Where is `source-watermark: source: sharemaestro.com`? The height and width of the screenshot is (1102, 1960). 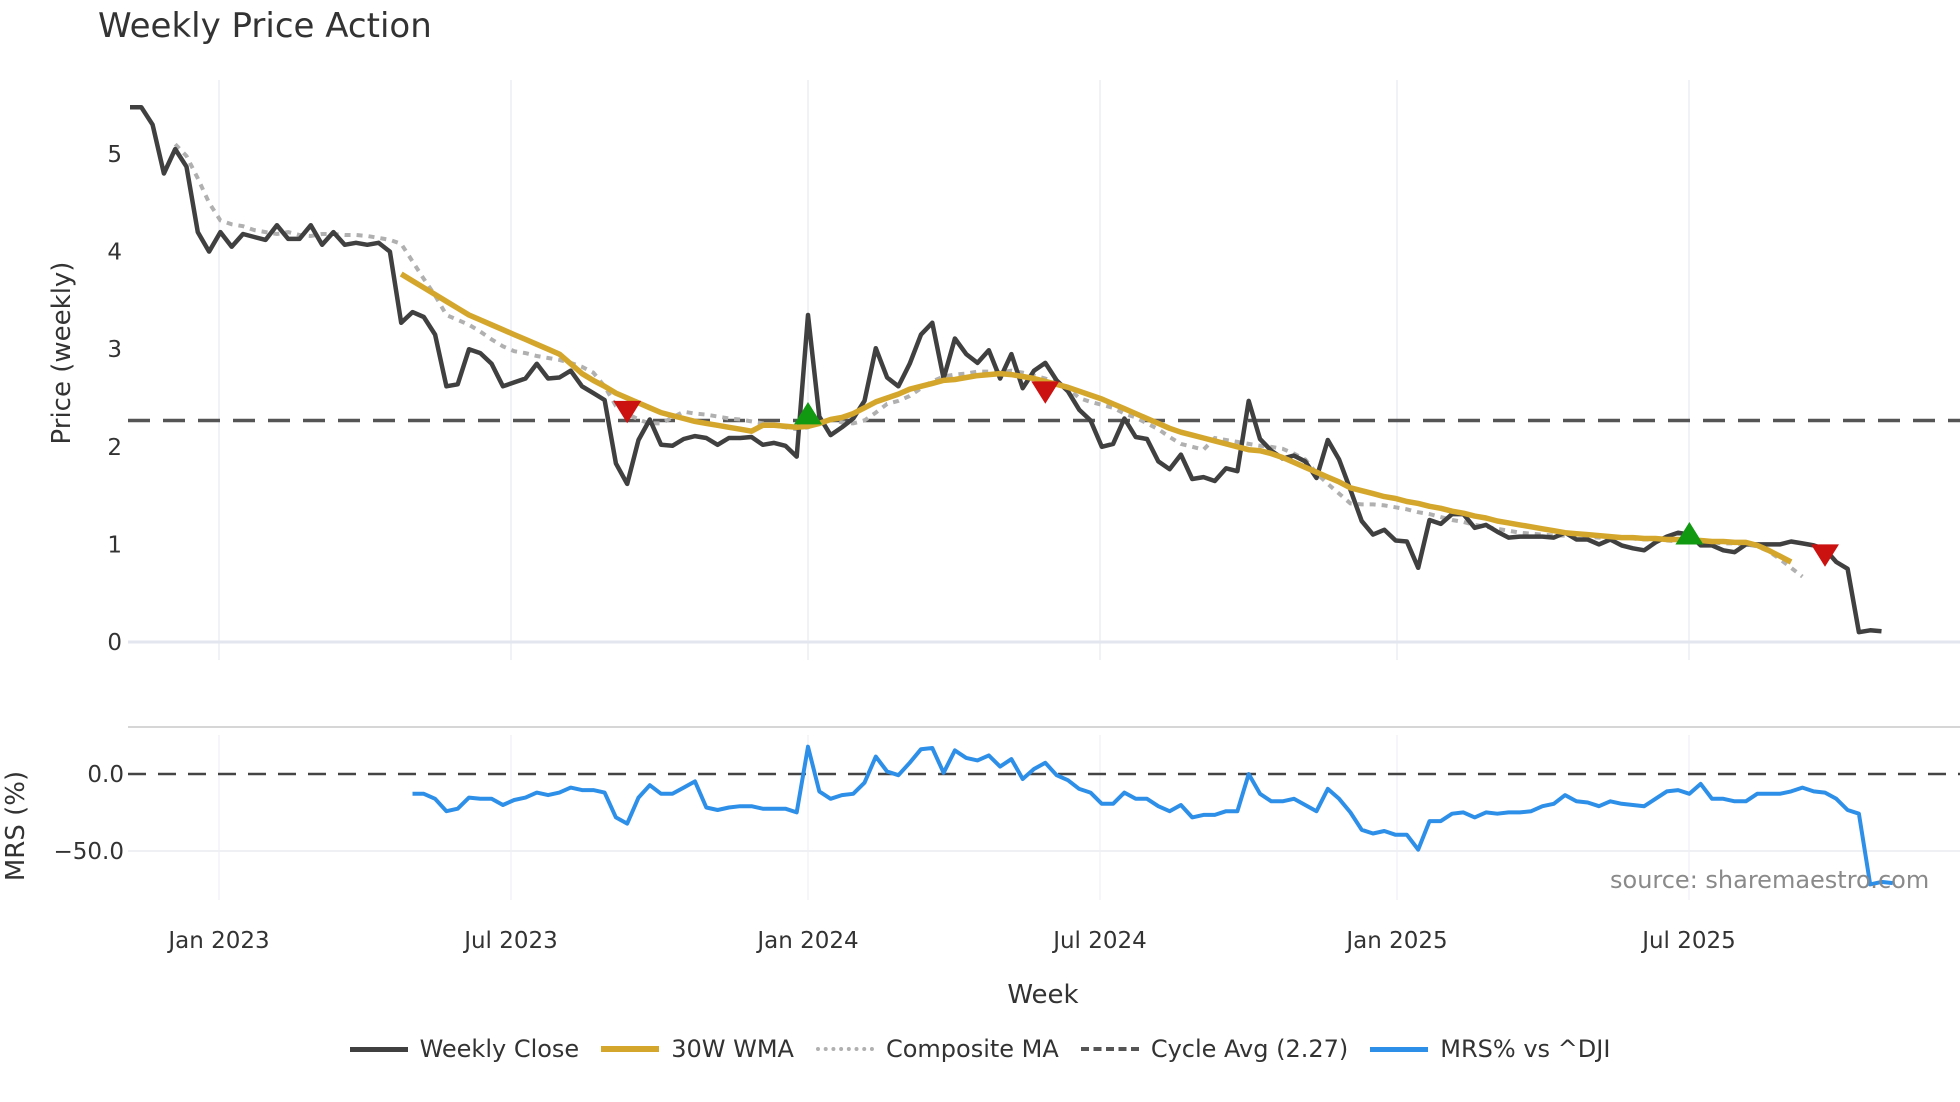 source-watermark: source: sharemaestro.com is located at coordinates (1770, 880).